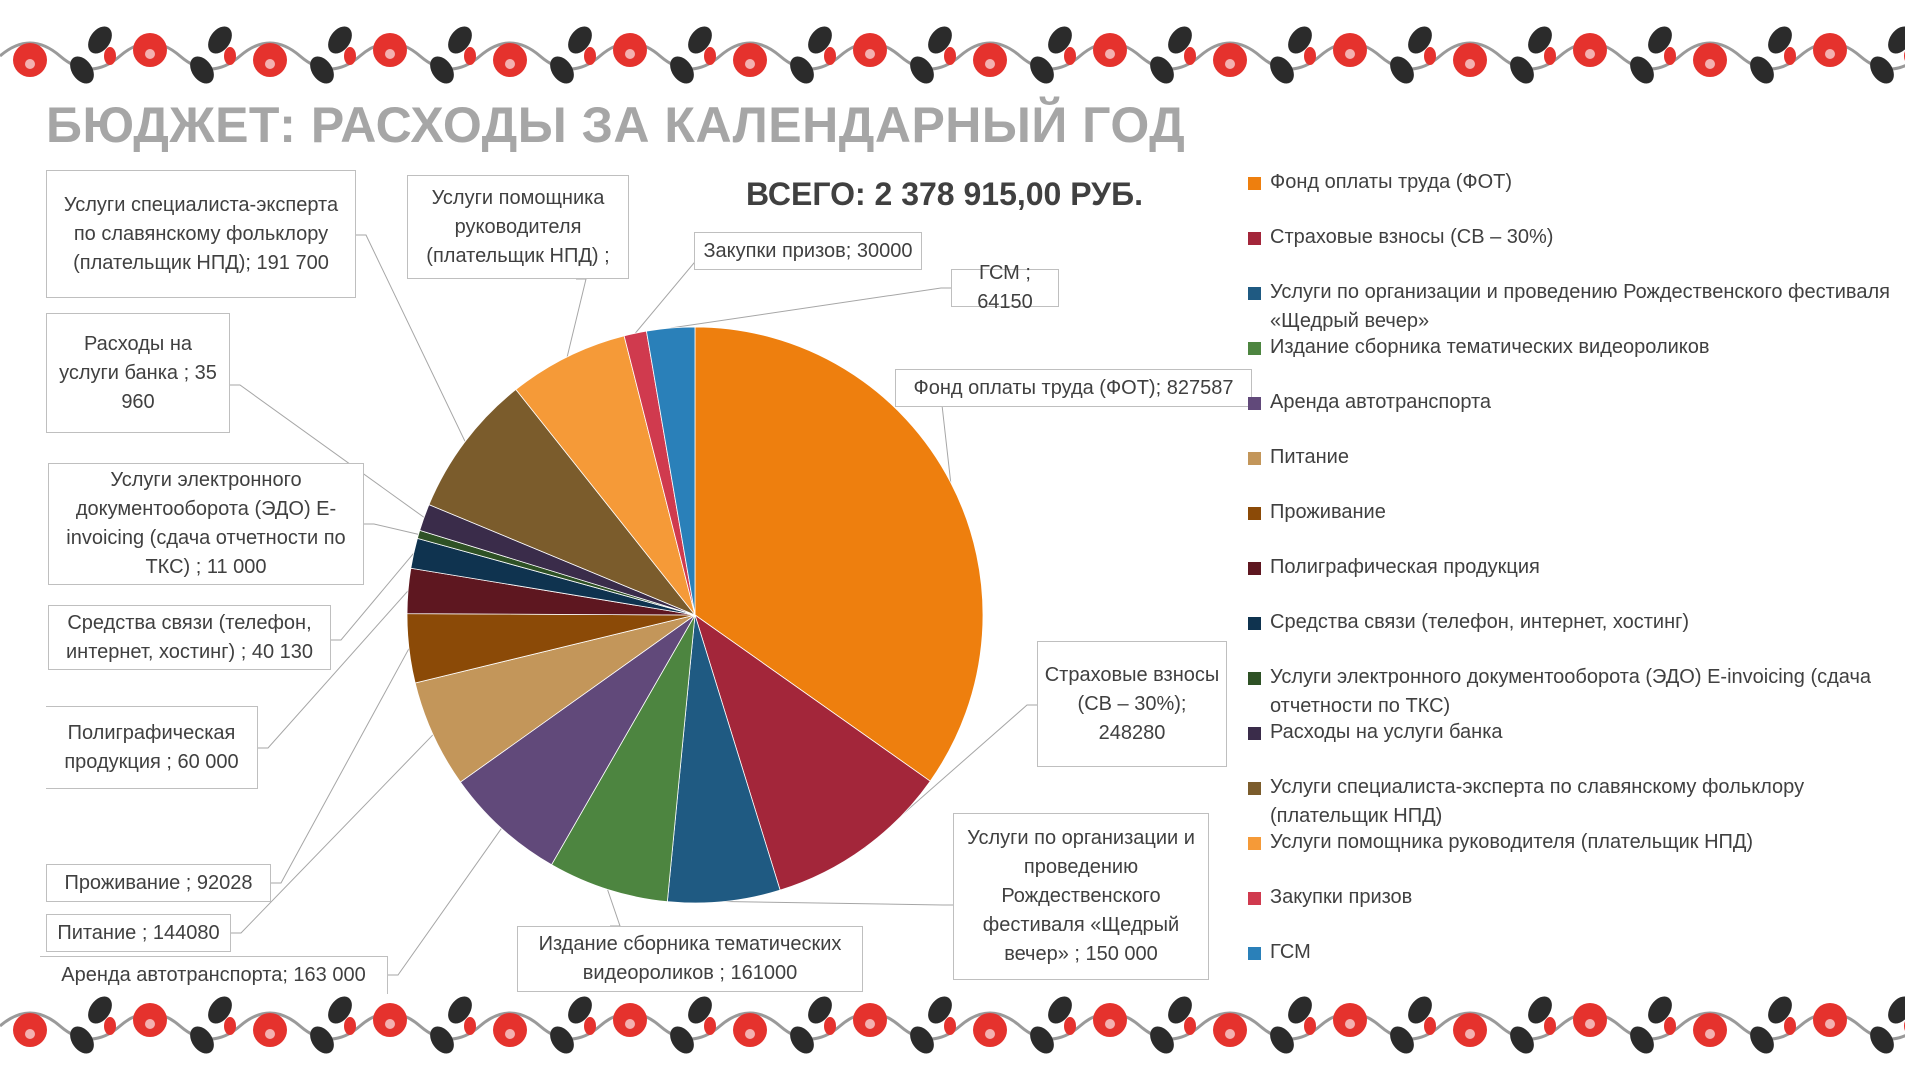 This screenshot has width=1905, height=1071. Describe the element at coordinates (1309, 457) in the screenshot. I see `legend-label: Питание` at that location.